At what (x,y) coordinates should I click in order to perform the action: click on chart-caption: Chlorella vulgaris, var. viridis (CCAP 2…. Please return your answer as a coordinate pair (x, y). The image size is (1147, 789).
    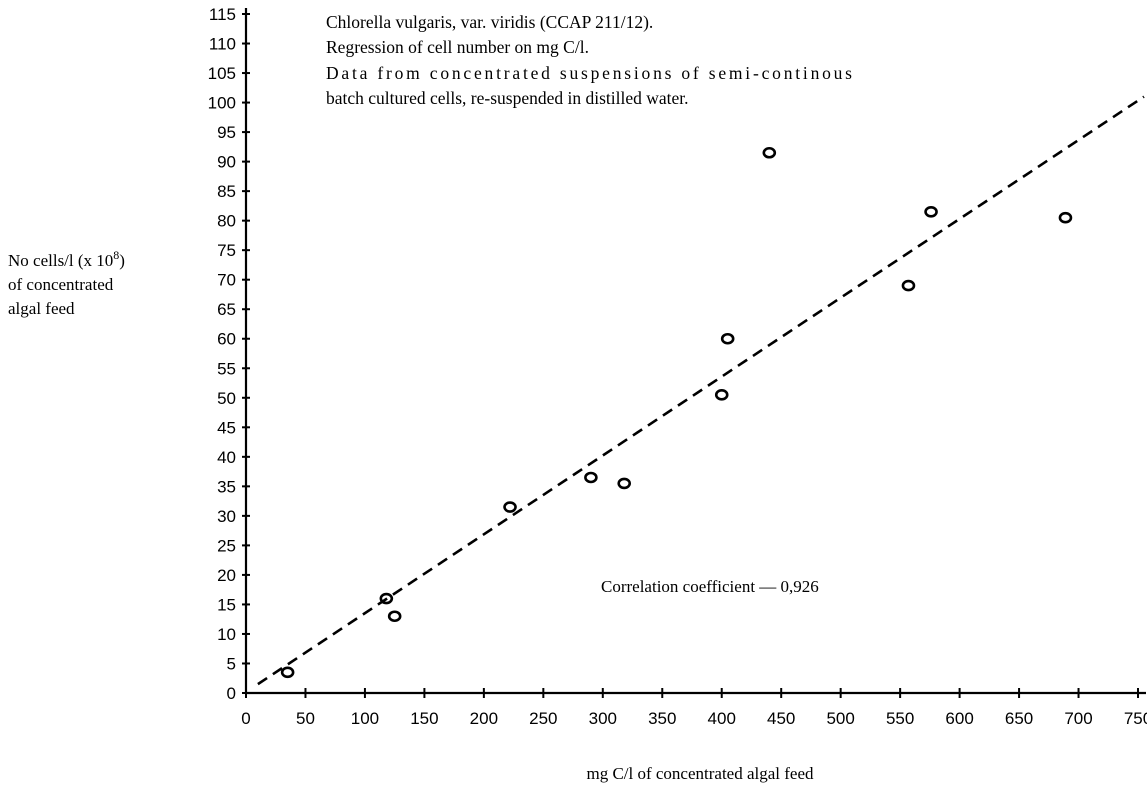
    Looking at the image, I should click on (589, 60).